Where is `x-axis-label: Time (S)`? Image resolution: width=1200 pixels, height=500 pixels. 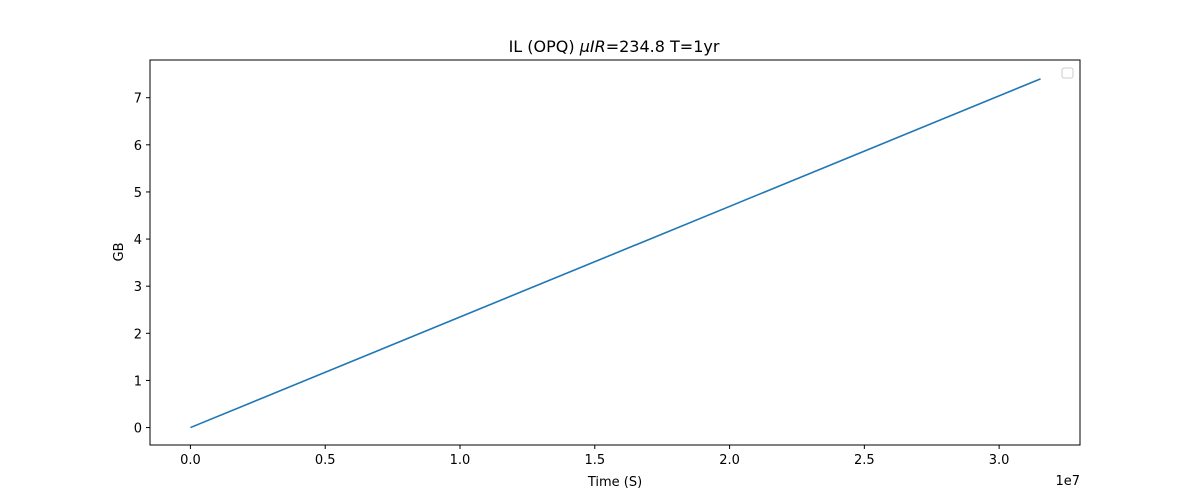 x-axis-label: Time (S) is located at coordinates (614, 482).